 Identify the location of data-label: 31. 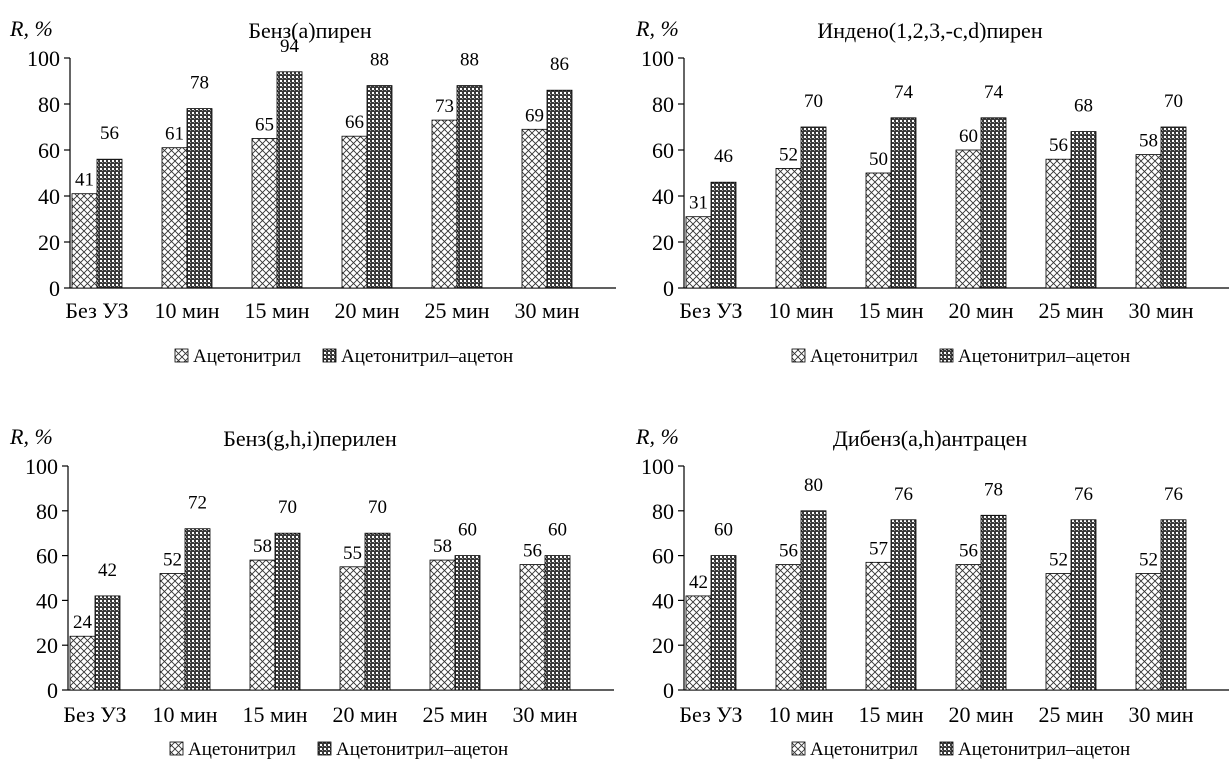
(698, 203).